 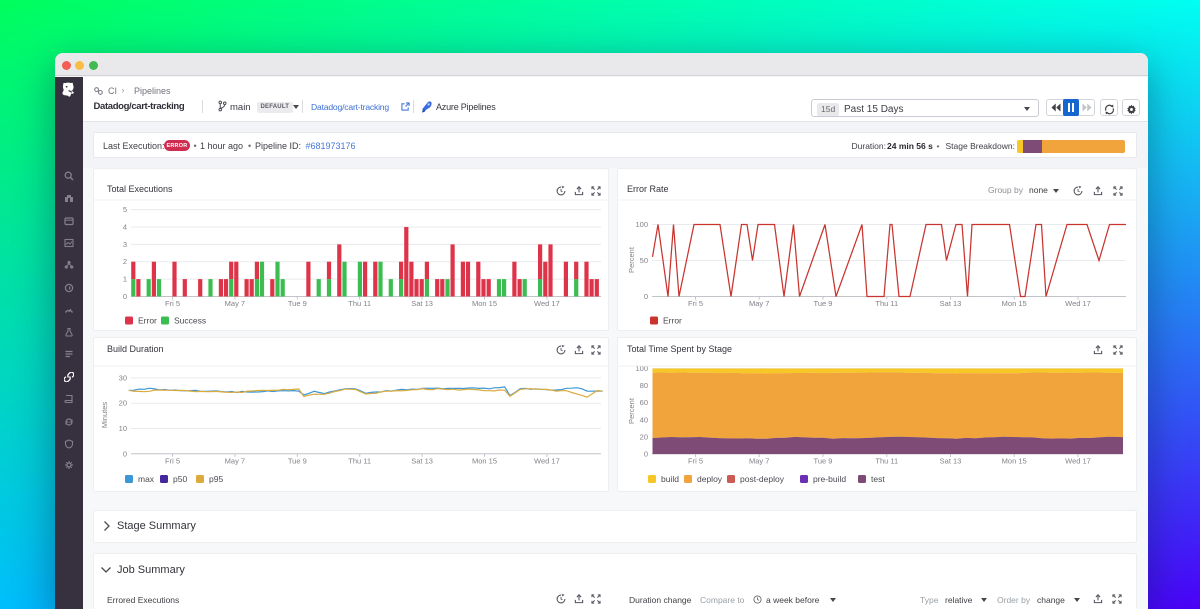 What do you see at coordinates (125, 227) in the screenshot?
I see `svg-text: 4` at bounding box center [125, 227].